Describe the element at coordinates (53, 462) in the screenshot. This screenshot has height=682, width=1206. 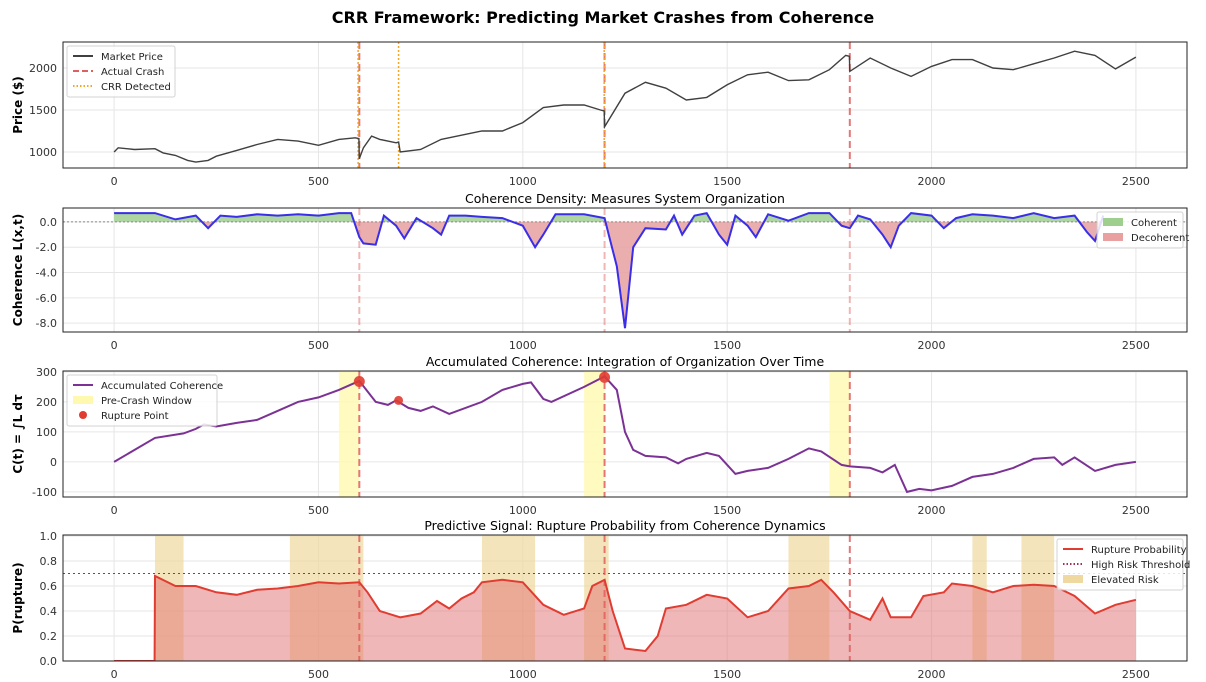
I see `y-tick-label: 0` at that location.